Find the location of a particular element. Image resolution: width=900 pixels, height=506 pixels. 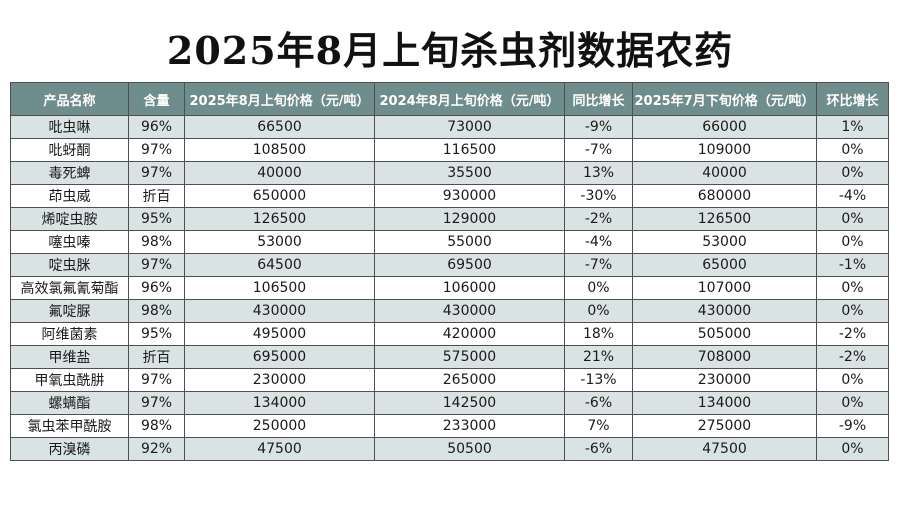

price-2025-jul-late-cell: 53000 is located at coordinates (724, 242).